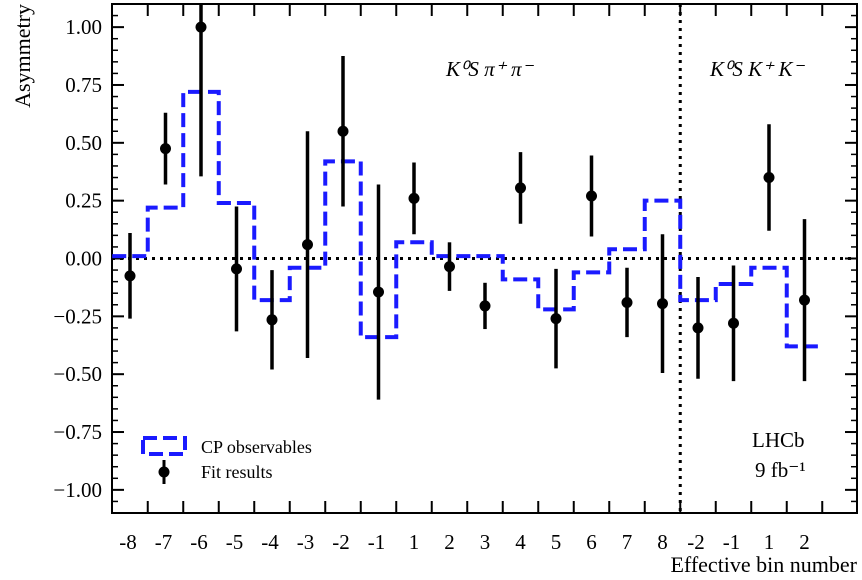 This screenshot has width=862, height=580. What do you see at coordinates (83, 27) in the screenshot?
I see `y-tick-label: 1.00` at bounding box center [83, 27].